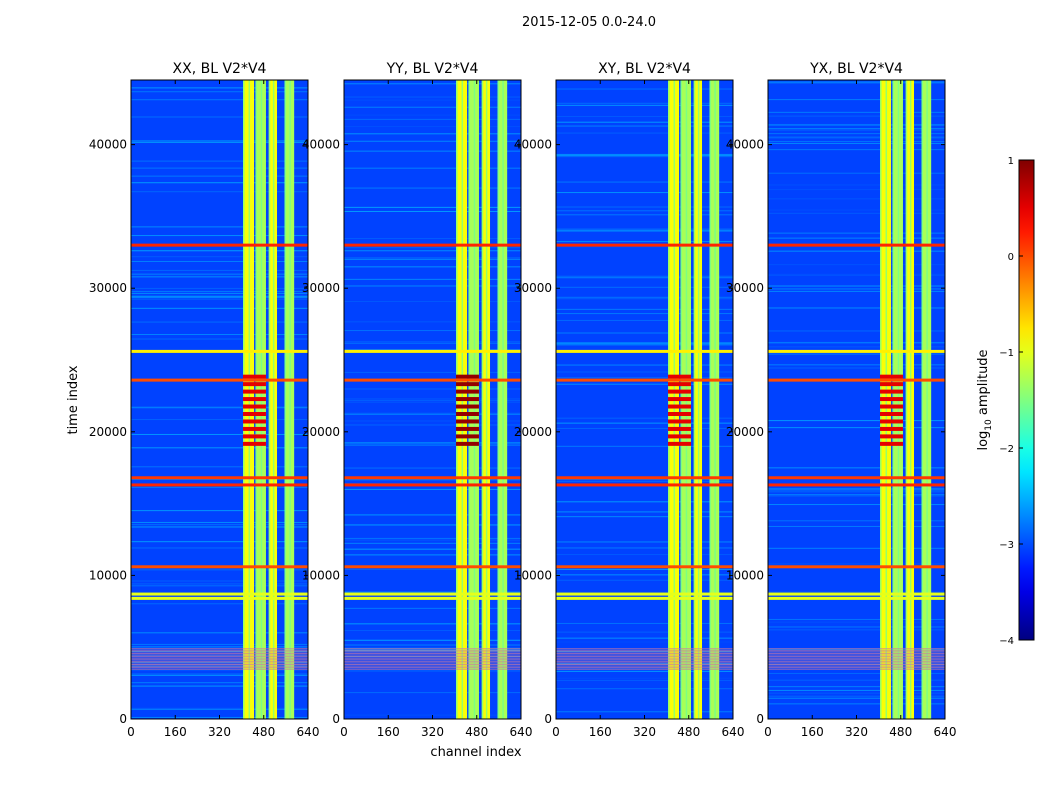  What do you see at coordinates (344, 732) in the screenshot?
I see `x-tick-label: 0` at bounding box center [344, 732].